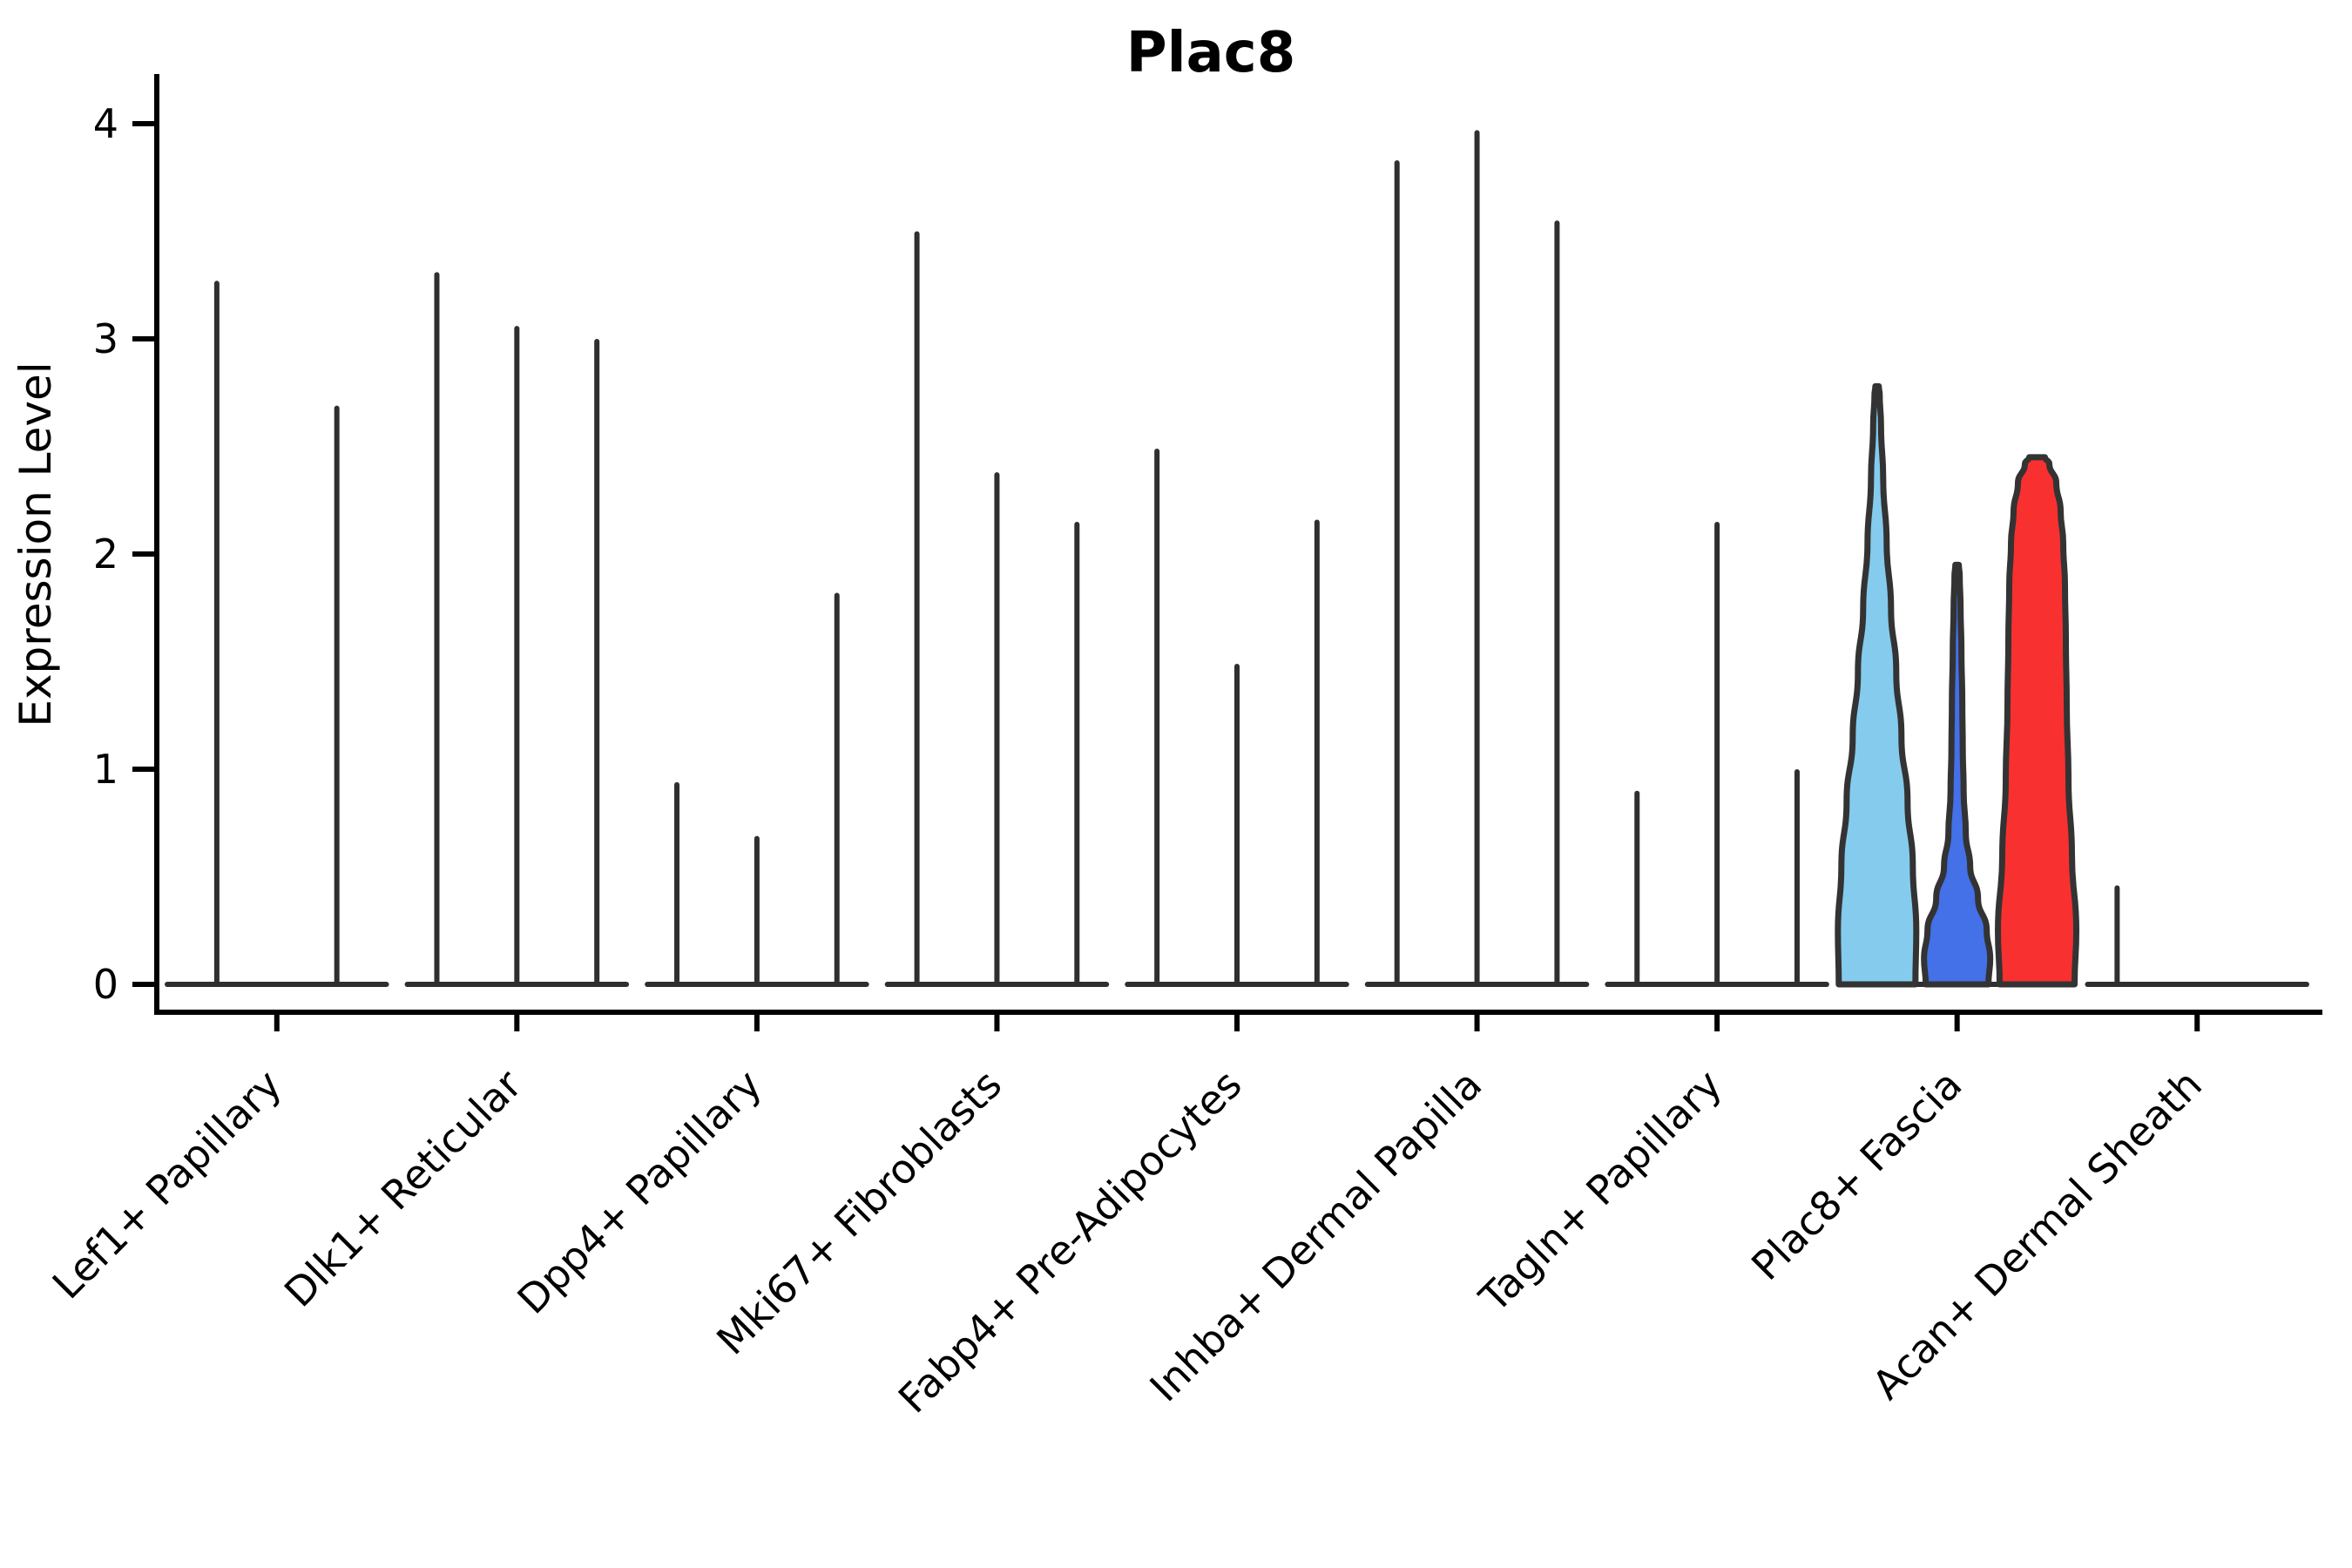  What do you see at coordinates (106, 338) in the screenshot?
I see `y-tick-label: 3` at bounding box center [106, 338].